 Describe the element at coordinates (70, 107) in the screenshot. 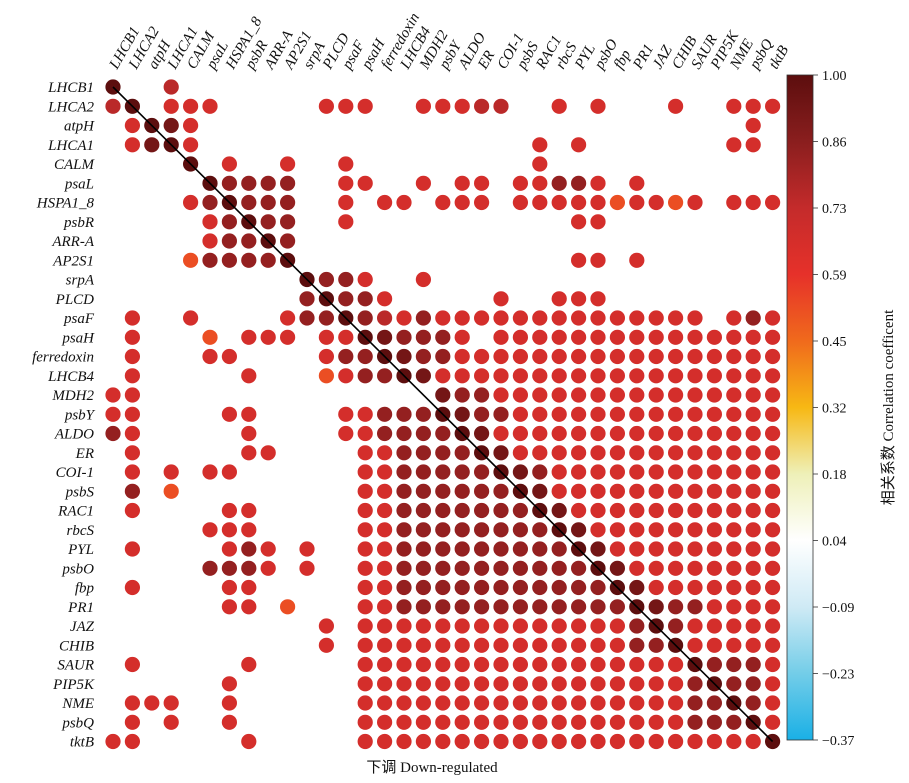

I see `row-label: LHCA2` at that location.